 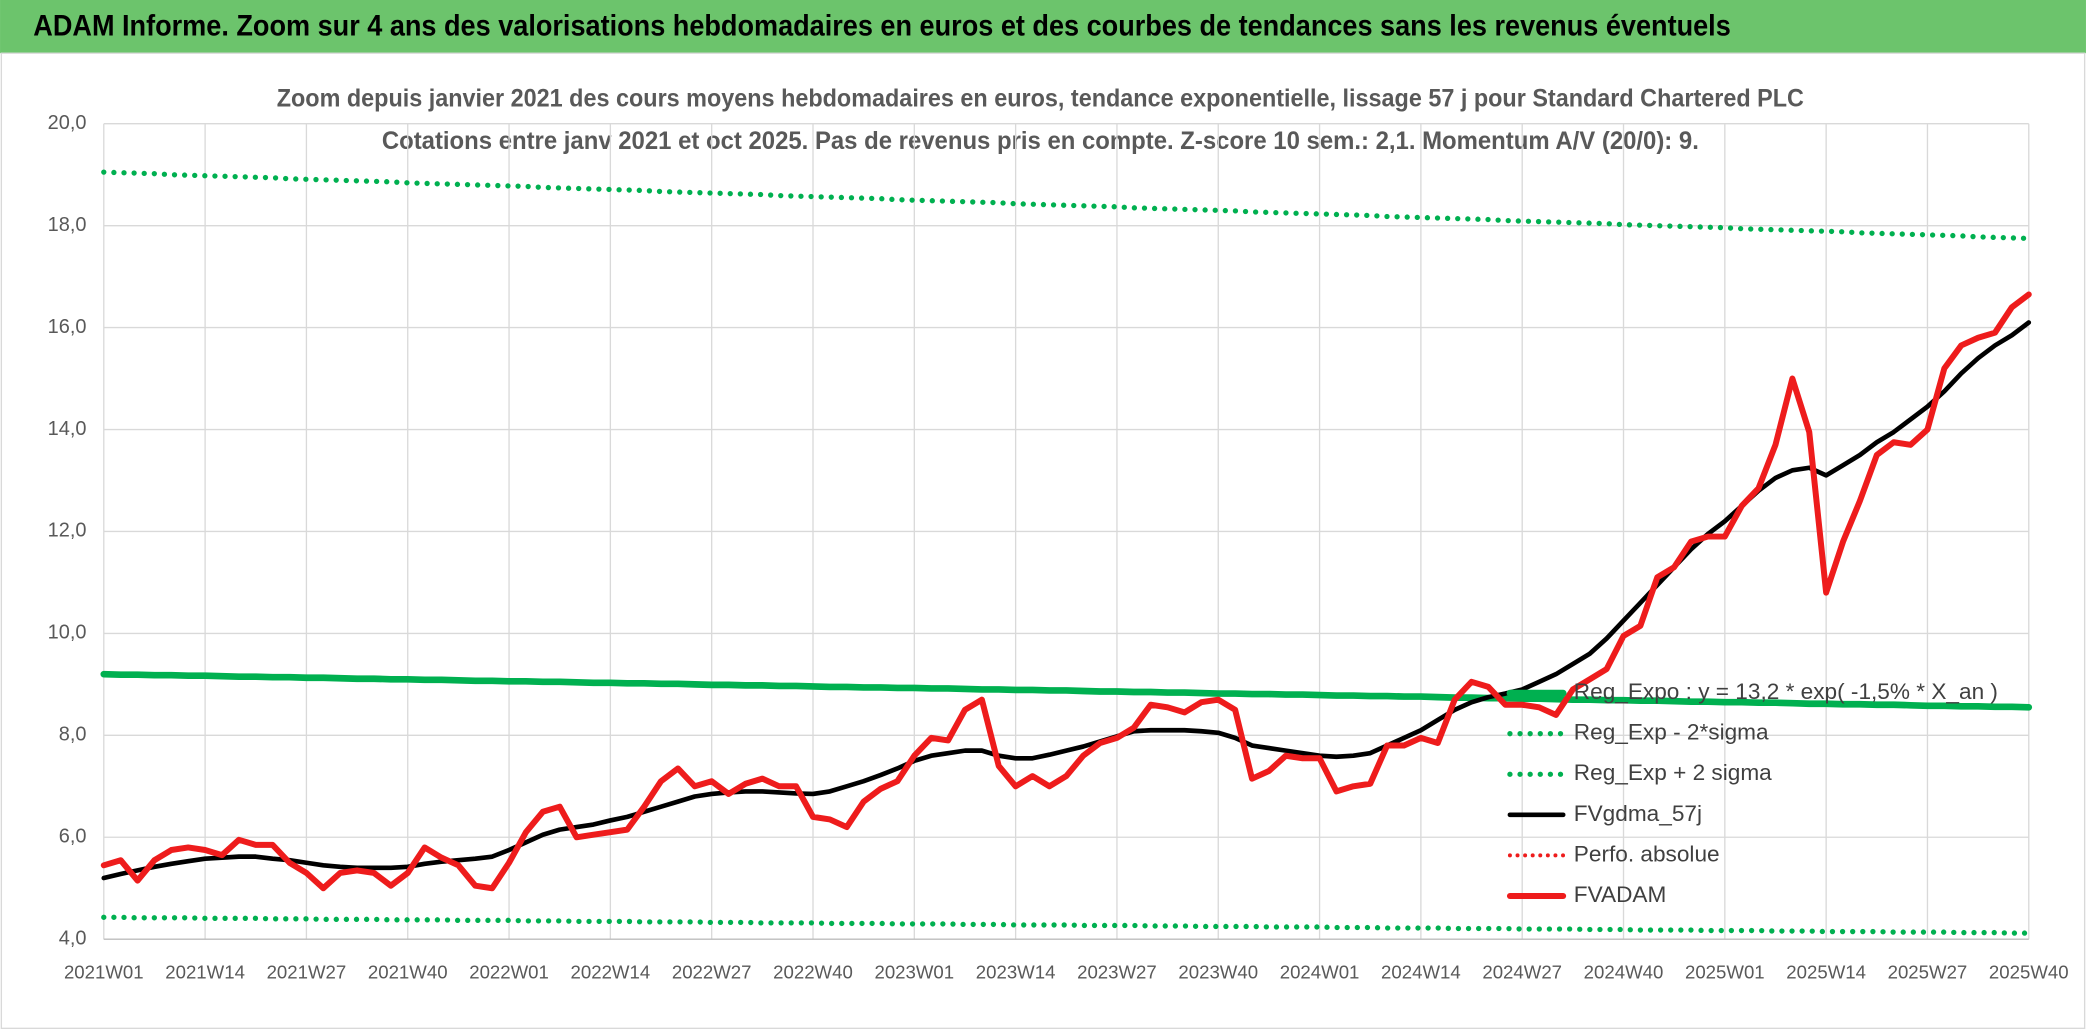 What do you see at coordinates (67, 123) in the screenshot?
I see `y-tick-label: 20,0` at bounding box center [67, 123].